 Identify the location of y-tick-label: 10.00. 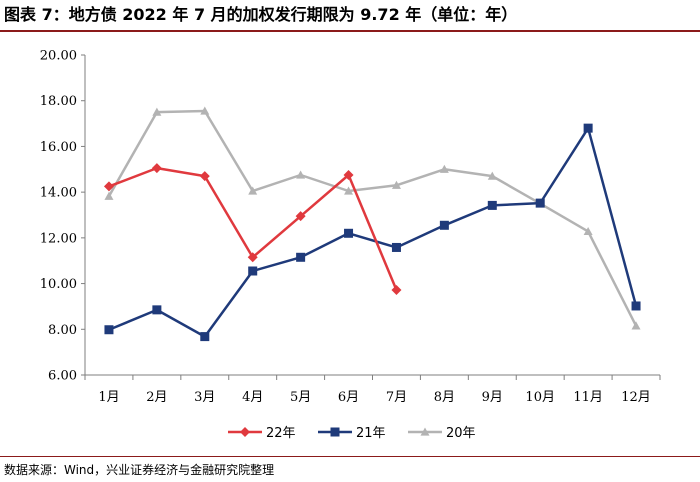
(58, 284).